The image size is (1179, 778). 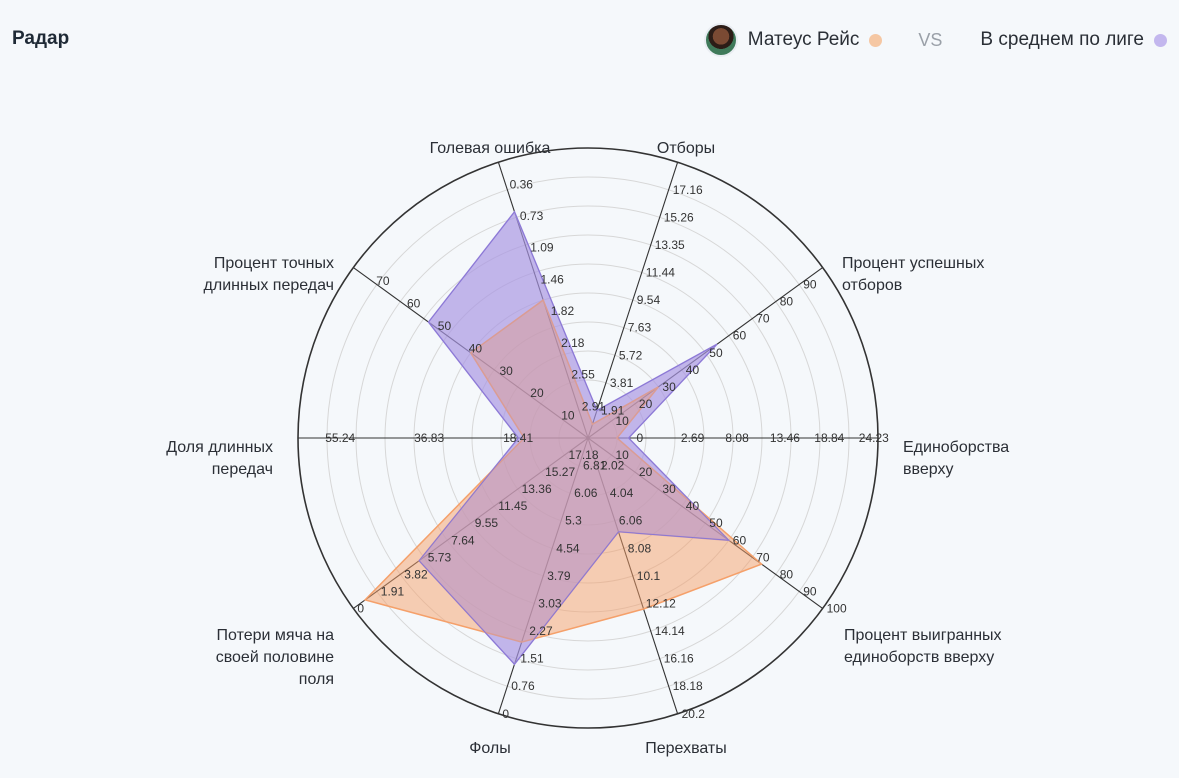 I want to click on tick-label: 3.82, so click(x=416, y=574).